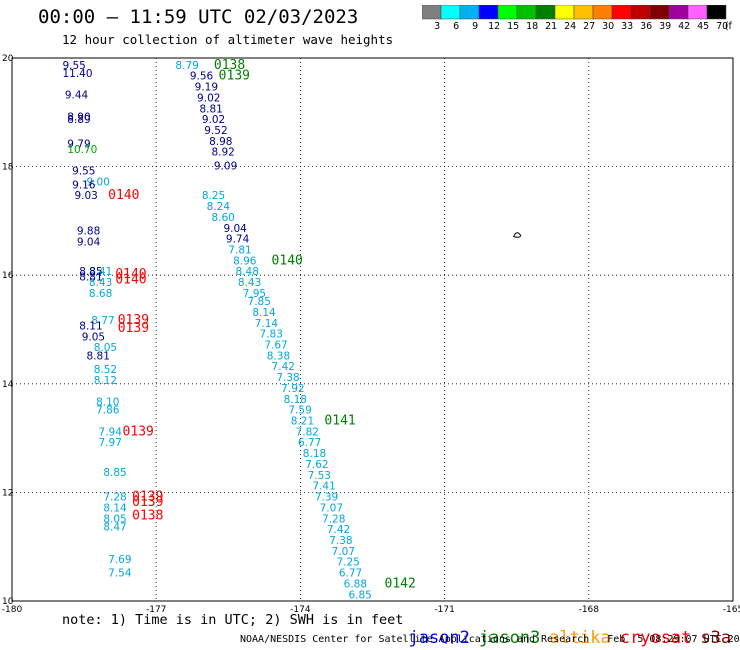 This screenshot has height=650, width=740. I want to click on legend-s3a: s3a, so click(716, 638).